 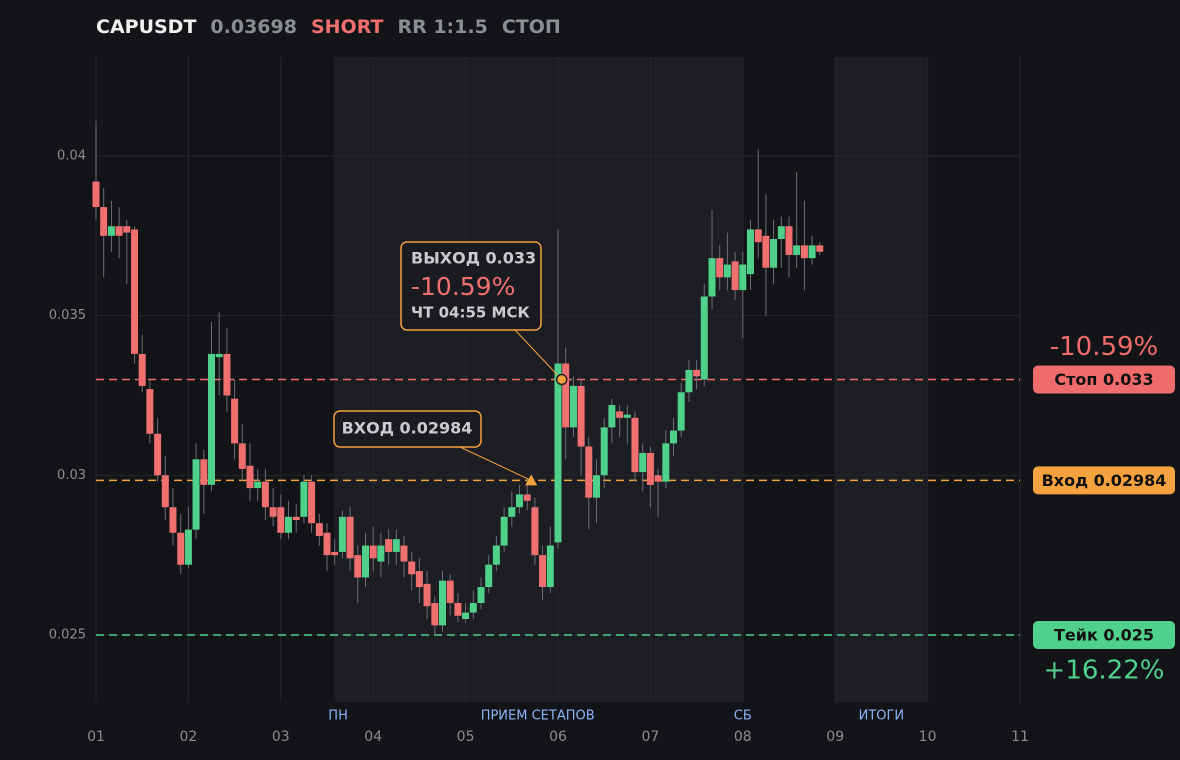 What do you see at coordinates (471, 286) in the screenshot?
I see `exit-box` at bounding box center [471, 286].